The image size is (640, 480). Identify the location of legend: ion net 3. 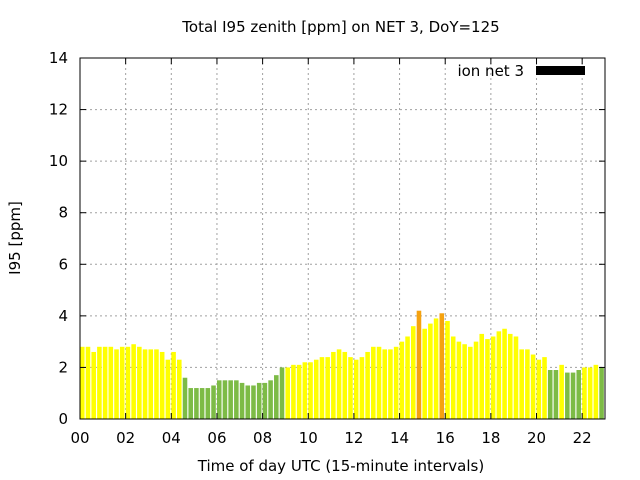
(521, 71).